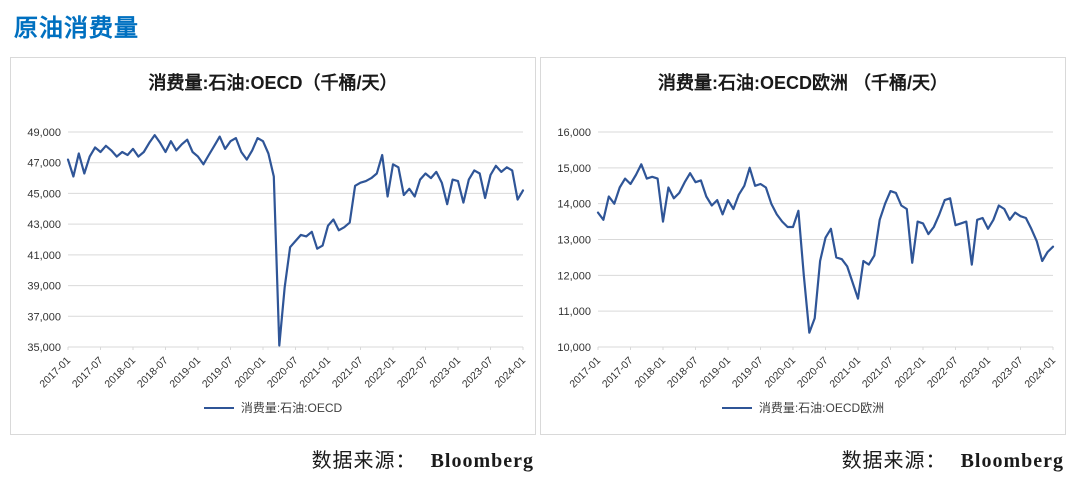 The image size is (1080, 486). Describe the element at coordinates (44, 287) in the screenshot. I see `svg-text: 39,000` at that location.